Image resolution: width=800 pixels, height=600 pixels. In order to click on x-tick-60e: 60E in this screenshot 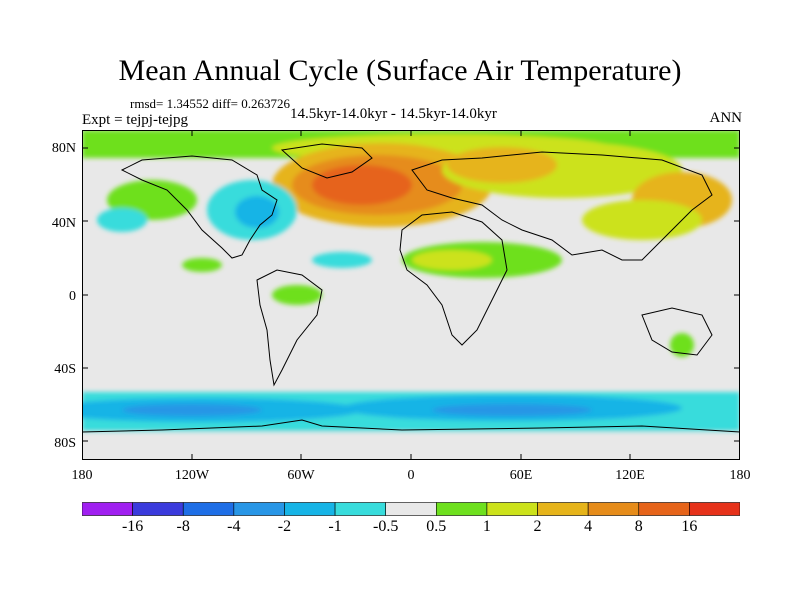, I will do `click(521, 475)`.